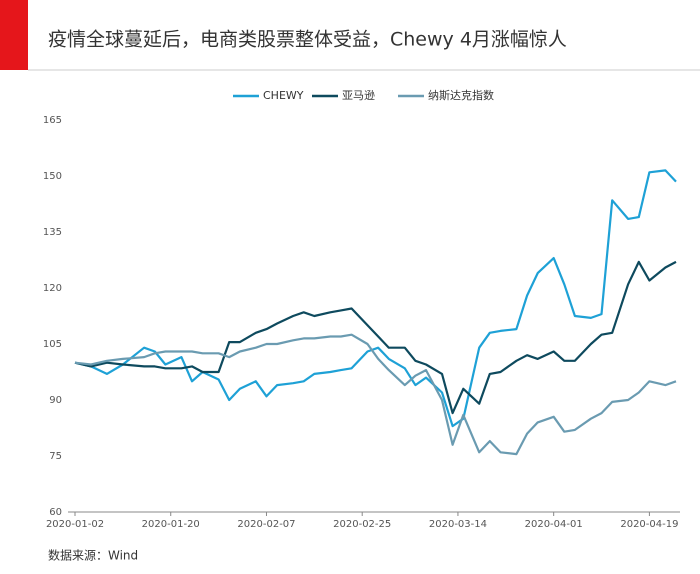 The width and height of the screenshot is (700, 574). What do you see at coordinates (458, 524) in the screenshot?
I see `x-tick-label: 2020-03-14` at bounding box center [458, 524].